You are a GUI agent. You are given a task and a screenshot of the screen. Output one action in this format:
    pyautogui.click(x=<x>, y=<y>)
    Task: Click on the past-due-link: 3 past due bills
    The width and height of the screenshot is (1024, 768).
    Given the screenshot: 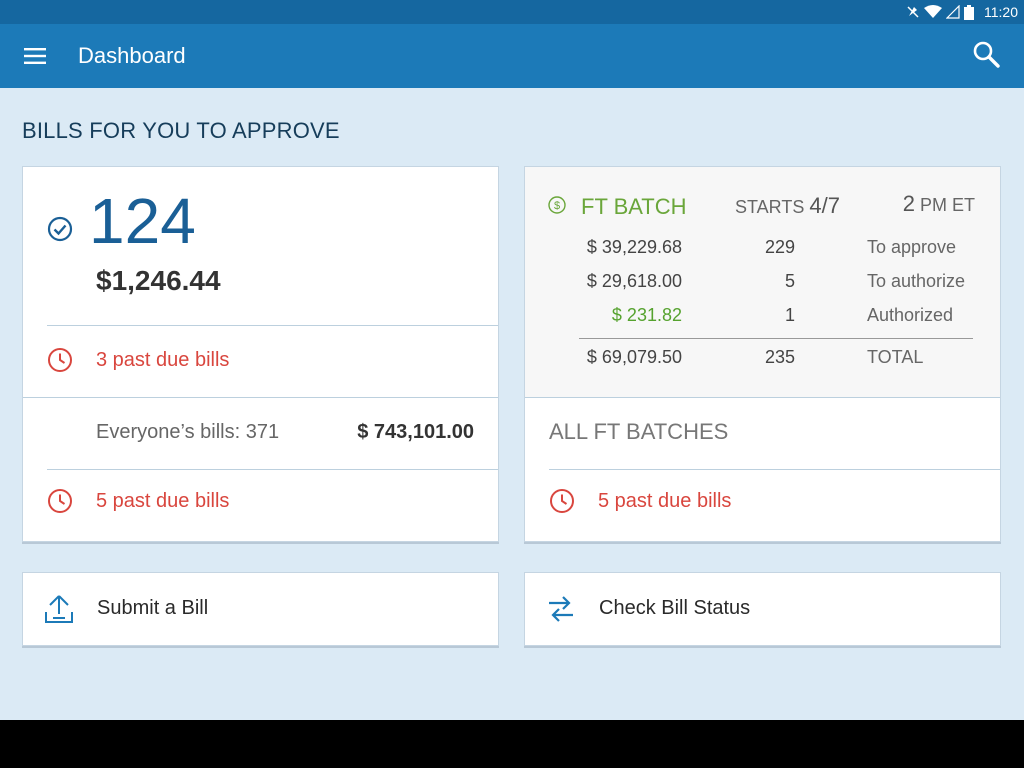 What is the action you would take?
    pyautogui.click(x=163, y=360)
    